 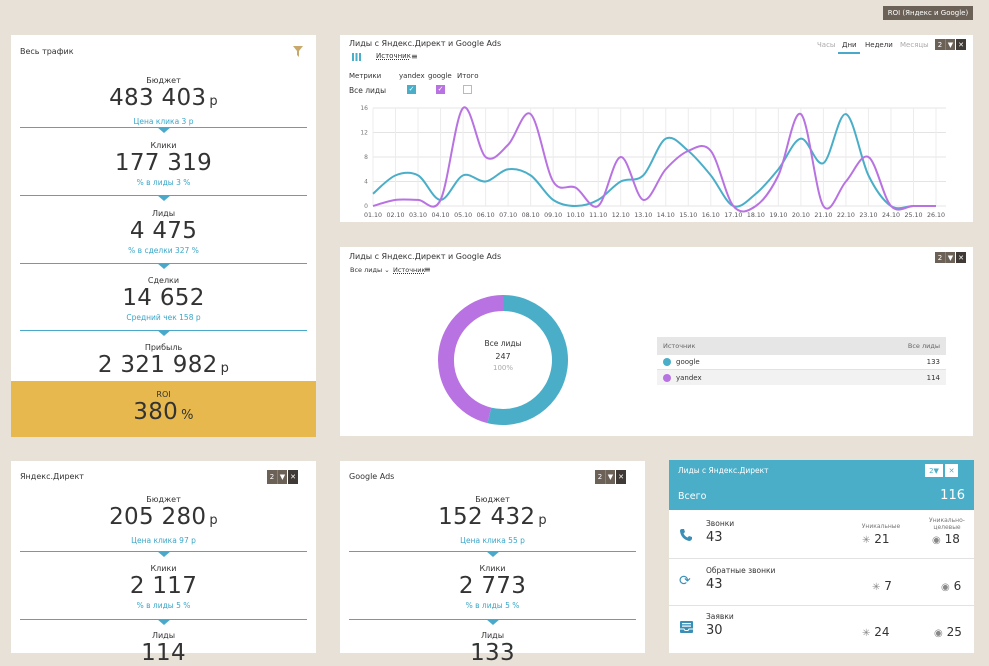 I want to click on donut-slice-google, so click(x=527, y=360).